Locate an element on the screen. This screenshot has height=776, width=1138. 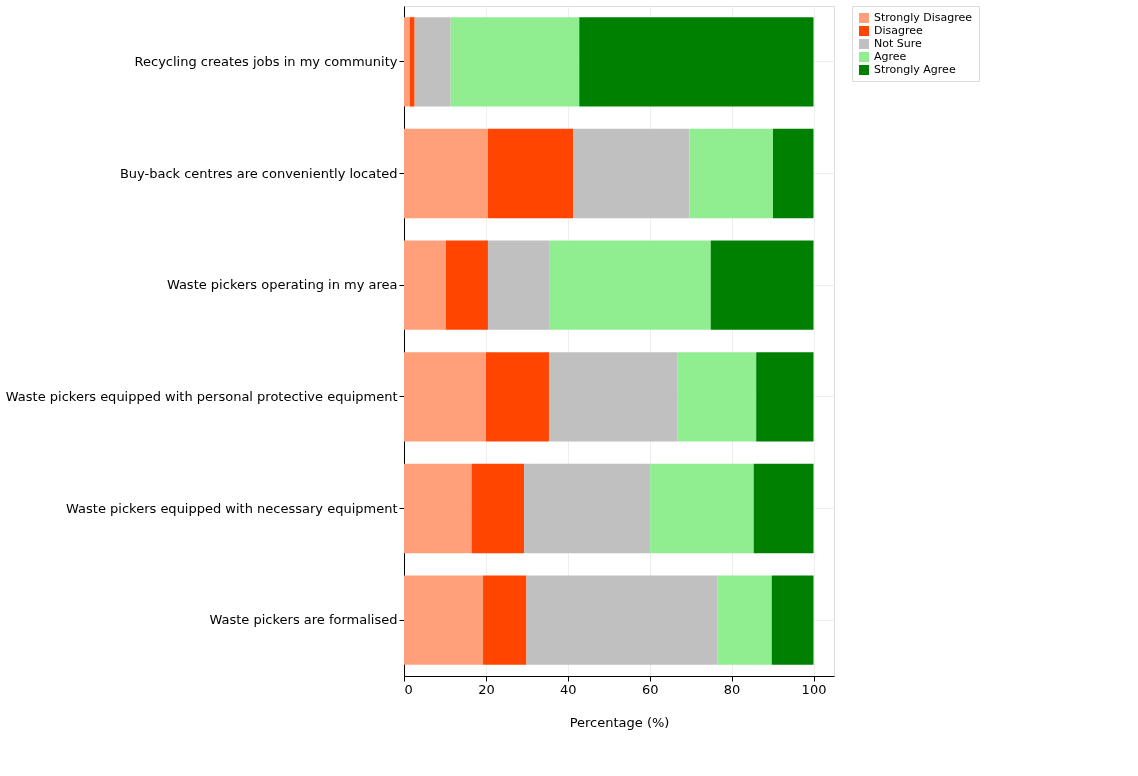
x-tick-label: 40 is located at coordinates (568, 689).